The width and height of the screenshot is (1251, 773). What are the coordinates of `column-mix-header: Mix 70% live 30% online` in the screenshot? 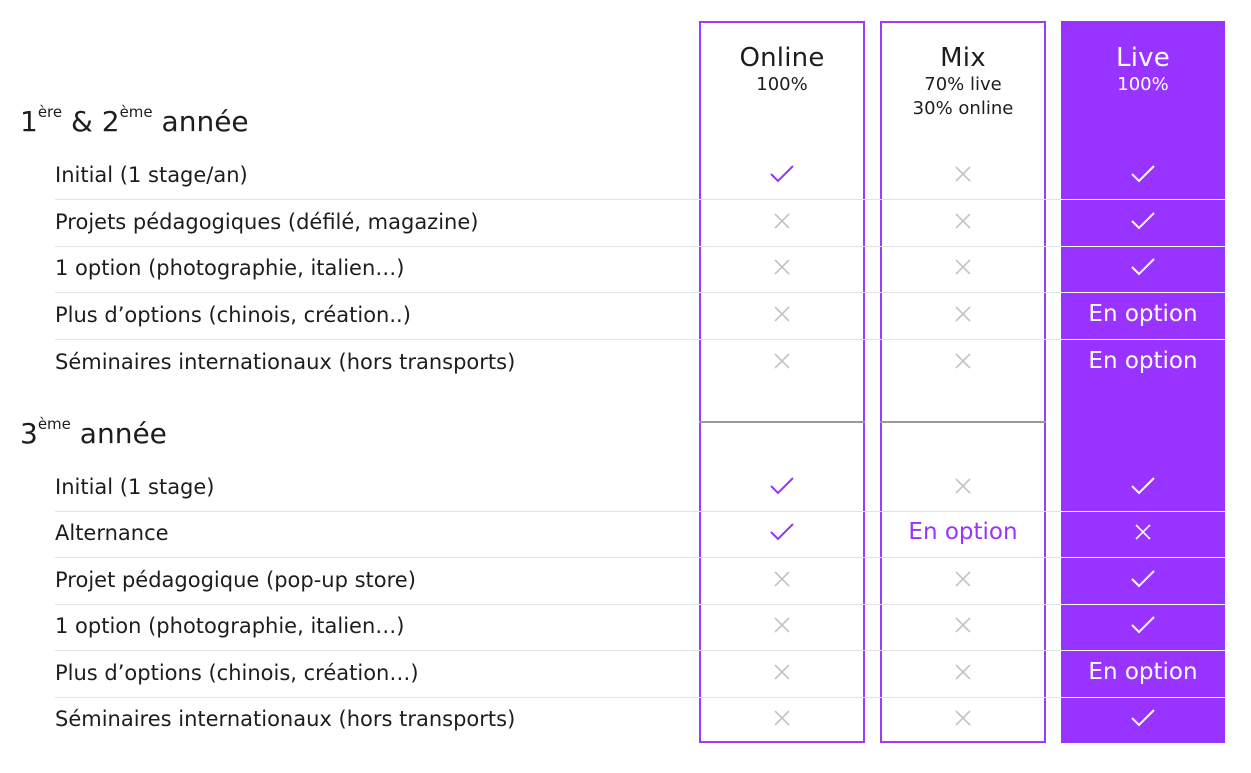 It's located at (963, 72).